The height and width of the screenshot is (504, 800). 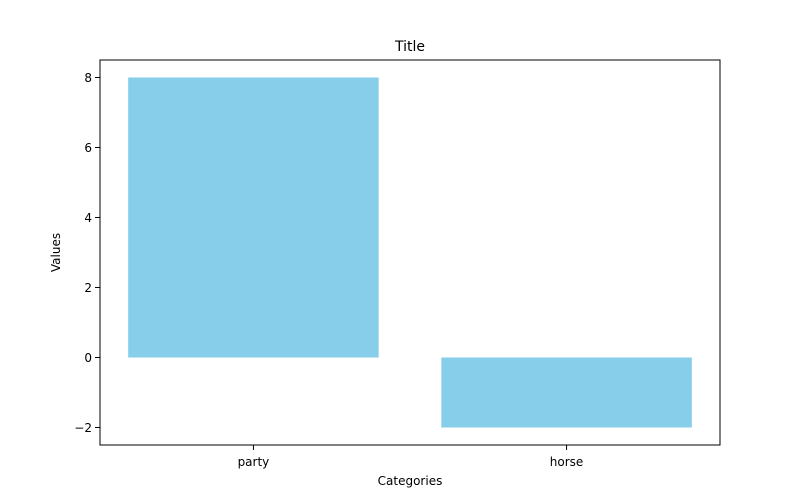 What do you see at coordinates (566, 392) in the screenshot?
I see `bar-horse` at bounding box center [566, 392].